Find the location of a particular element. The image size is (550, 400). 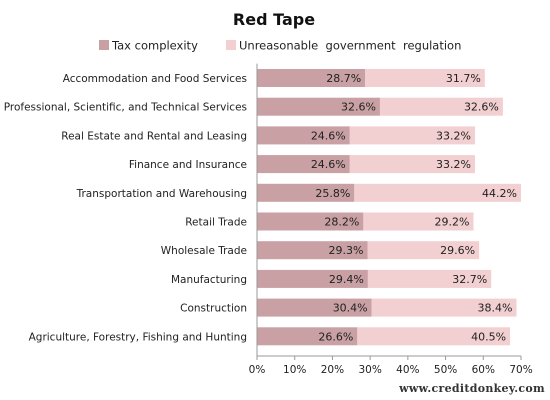

x-tick-label: 10% is located at coordinates (294, 370).